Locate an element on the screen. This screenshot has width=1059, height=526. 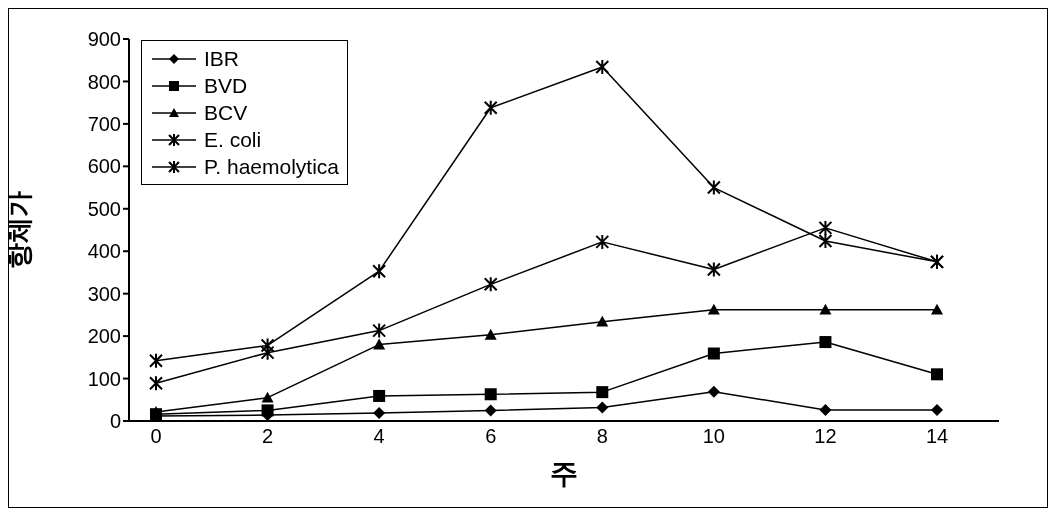
x-tick-label: 6 is located at coordinates (491, 436).